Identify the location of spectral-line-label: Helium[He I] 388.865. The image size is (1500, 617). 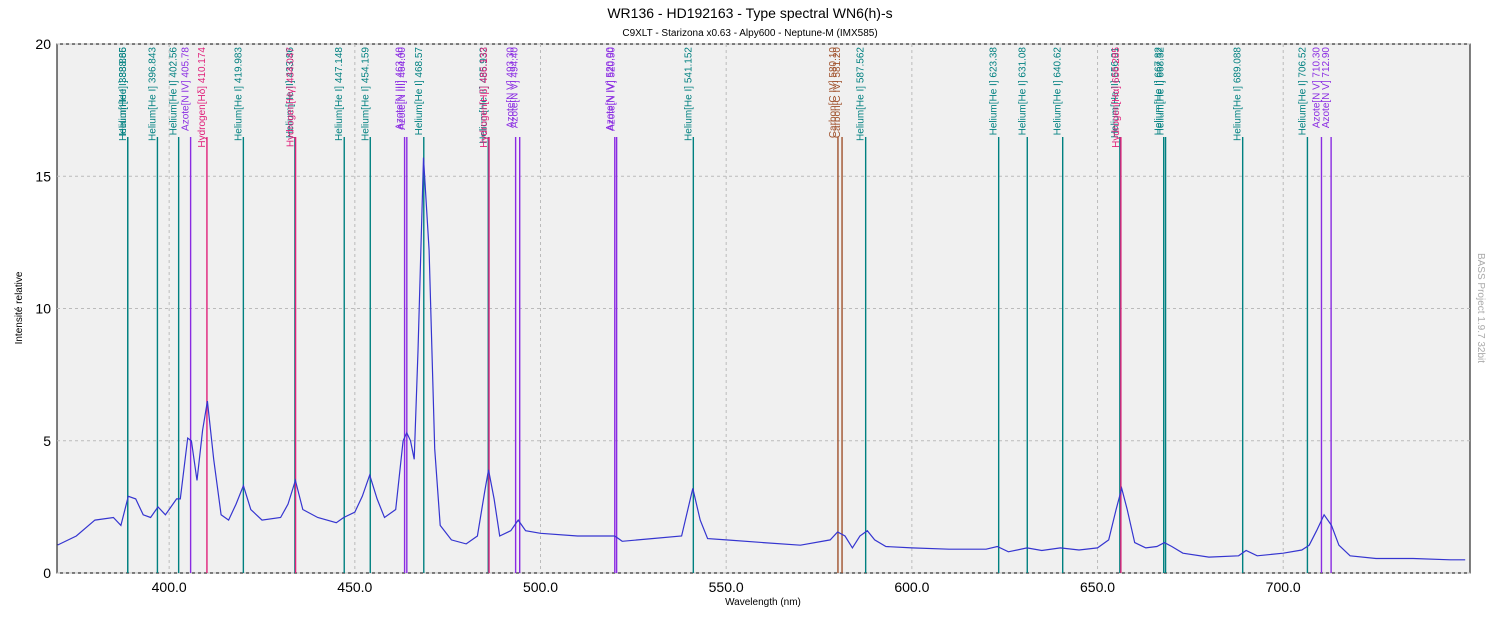
(123, 94).